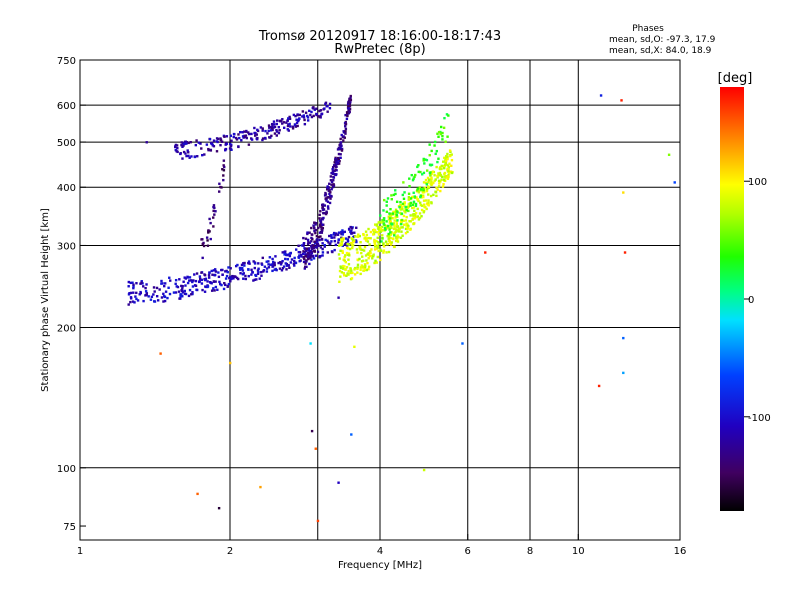 Image resolution: width=800 pixels, height=600 pixels. What do you see at coordinates (578, 551) in the screenshot?
I see `x-tick-label: 10` at bounding box center [578, 551].